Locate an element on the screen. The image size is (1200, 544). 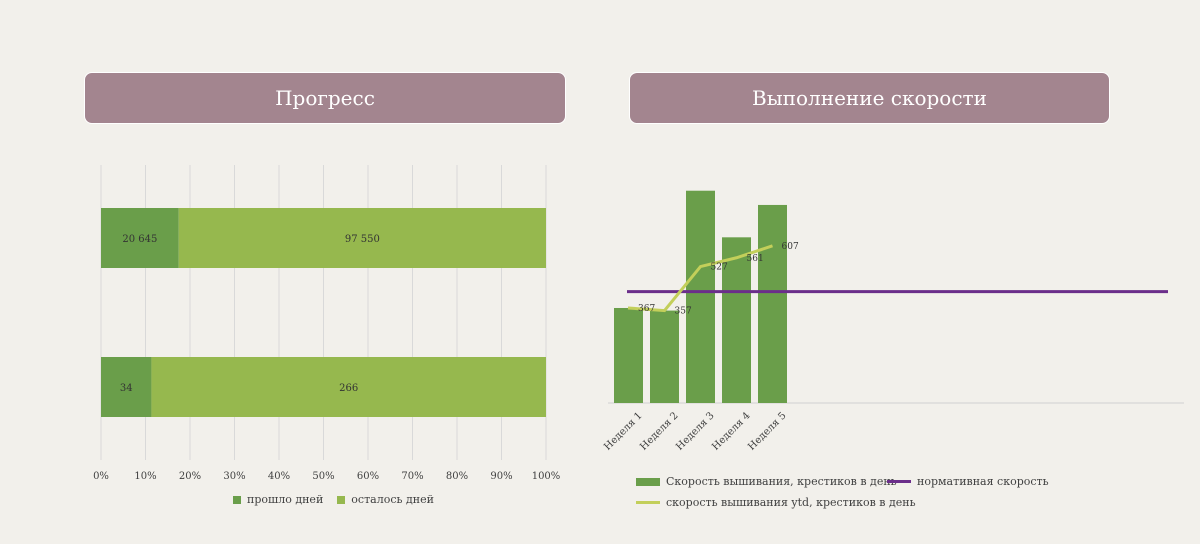
ytd-data-label: 607 is located at coordinates (790, 247).